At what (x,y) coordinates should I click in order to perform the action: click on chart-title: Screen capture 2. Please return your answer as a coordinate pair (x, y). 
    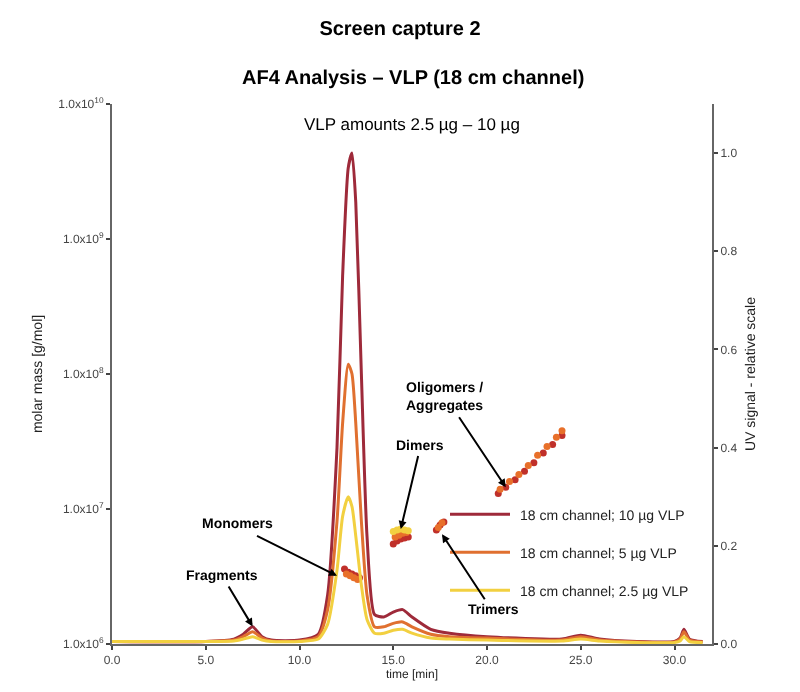
    Looking at the image, I should click on (400, 29).